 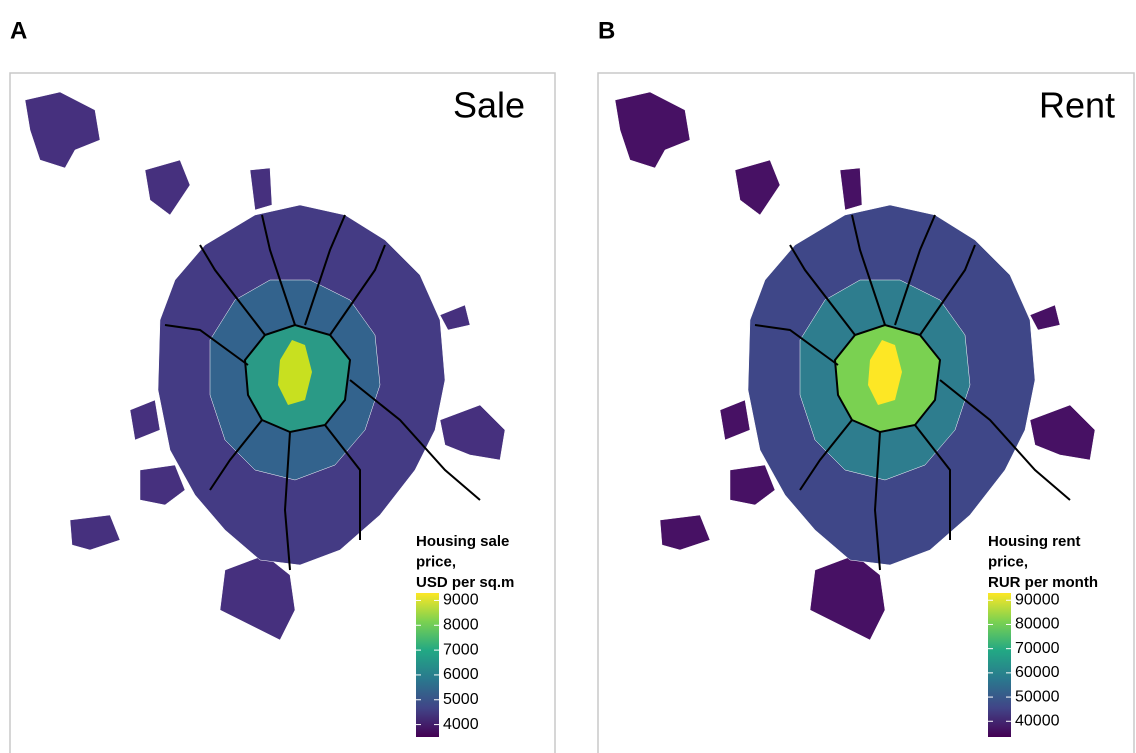 What do you see at coordinates (461, 600) in the screenshot?
I see `colorbar-label: 9000` at bounding box center [461, 600].